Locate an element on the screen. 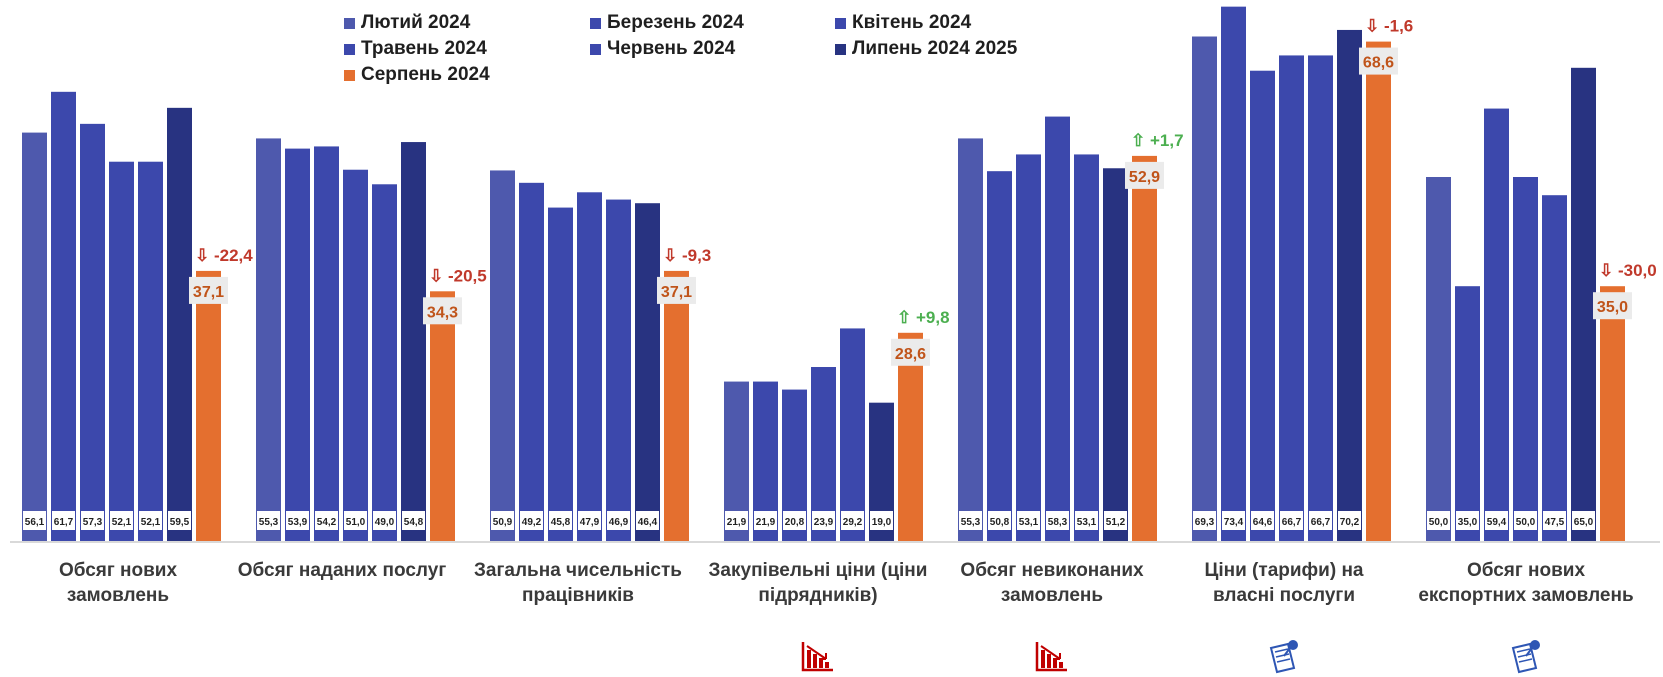 The height and width of the screenshot is (677, 1663). declining-chart-icon is located at coordinates (1051, 657).